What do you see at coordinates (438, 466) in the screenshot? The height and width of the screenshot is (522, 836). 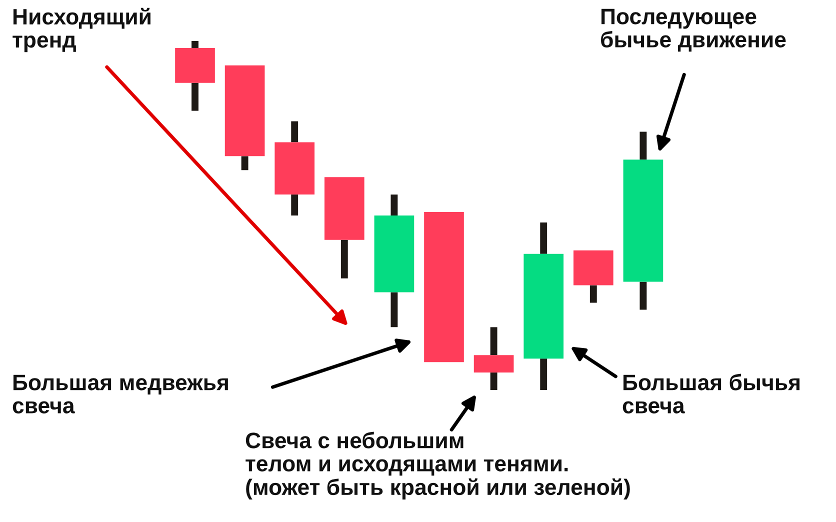 I see `text: Свеча с небольшим телом и исходящами тенями. (может быть красной или зеленой)` at bounding box center [438, 466].